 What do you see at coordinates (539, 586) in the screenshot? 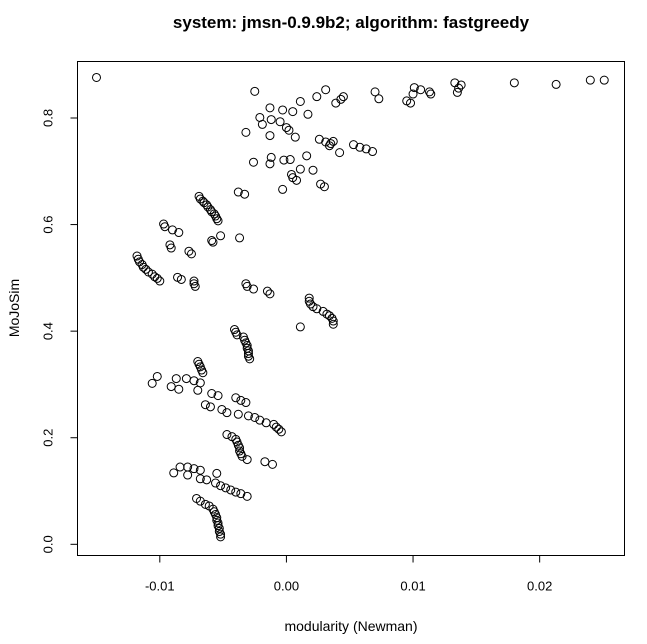
I see `x-tick-label: 0.02` at bounding box center [539, 586].